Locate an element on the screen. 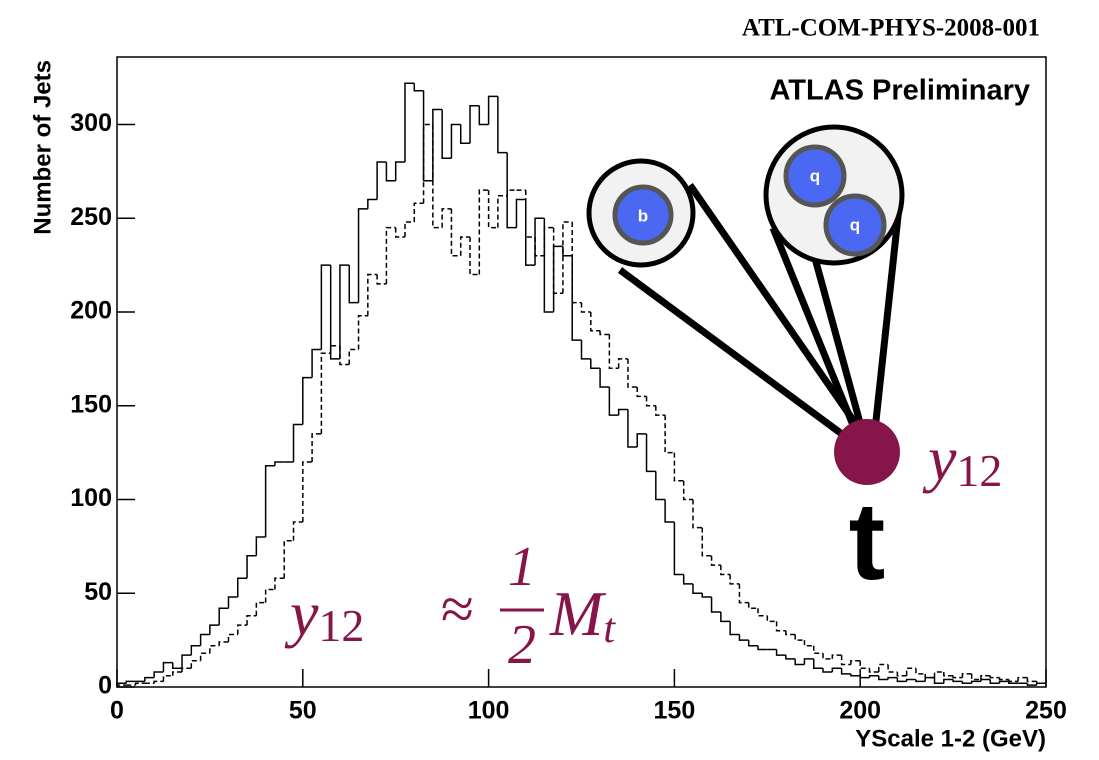 This screenshot has height=760, width=1099. y-tick-label: 100 is located at coordinates (91, 498).